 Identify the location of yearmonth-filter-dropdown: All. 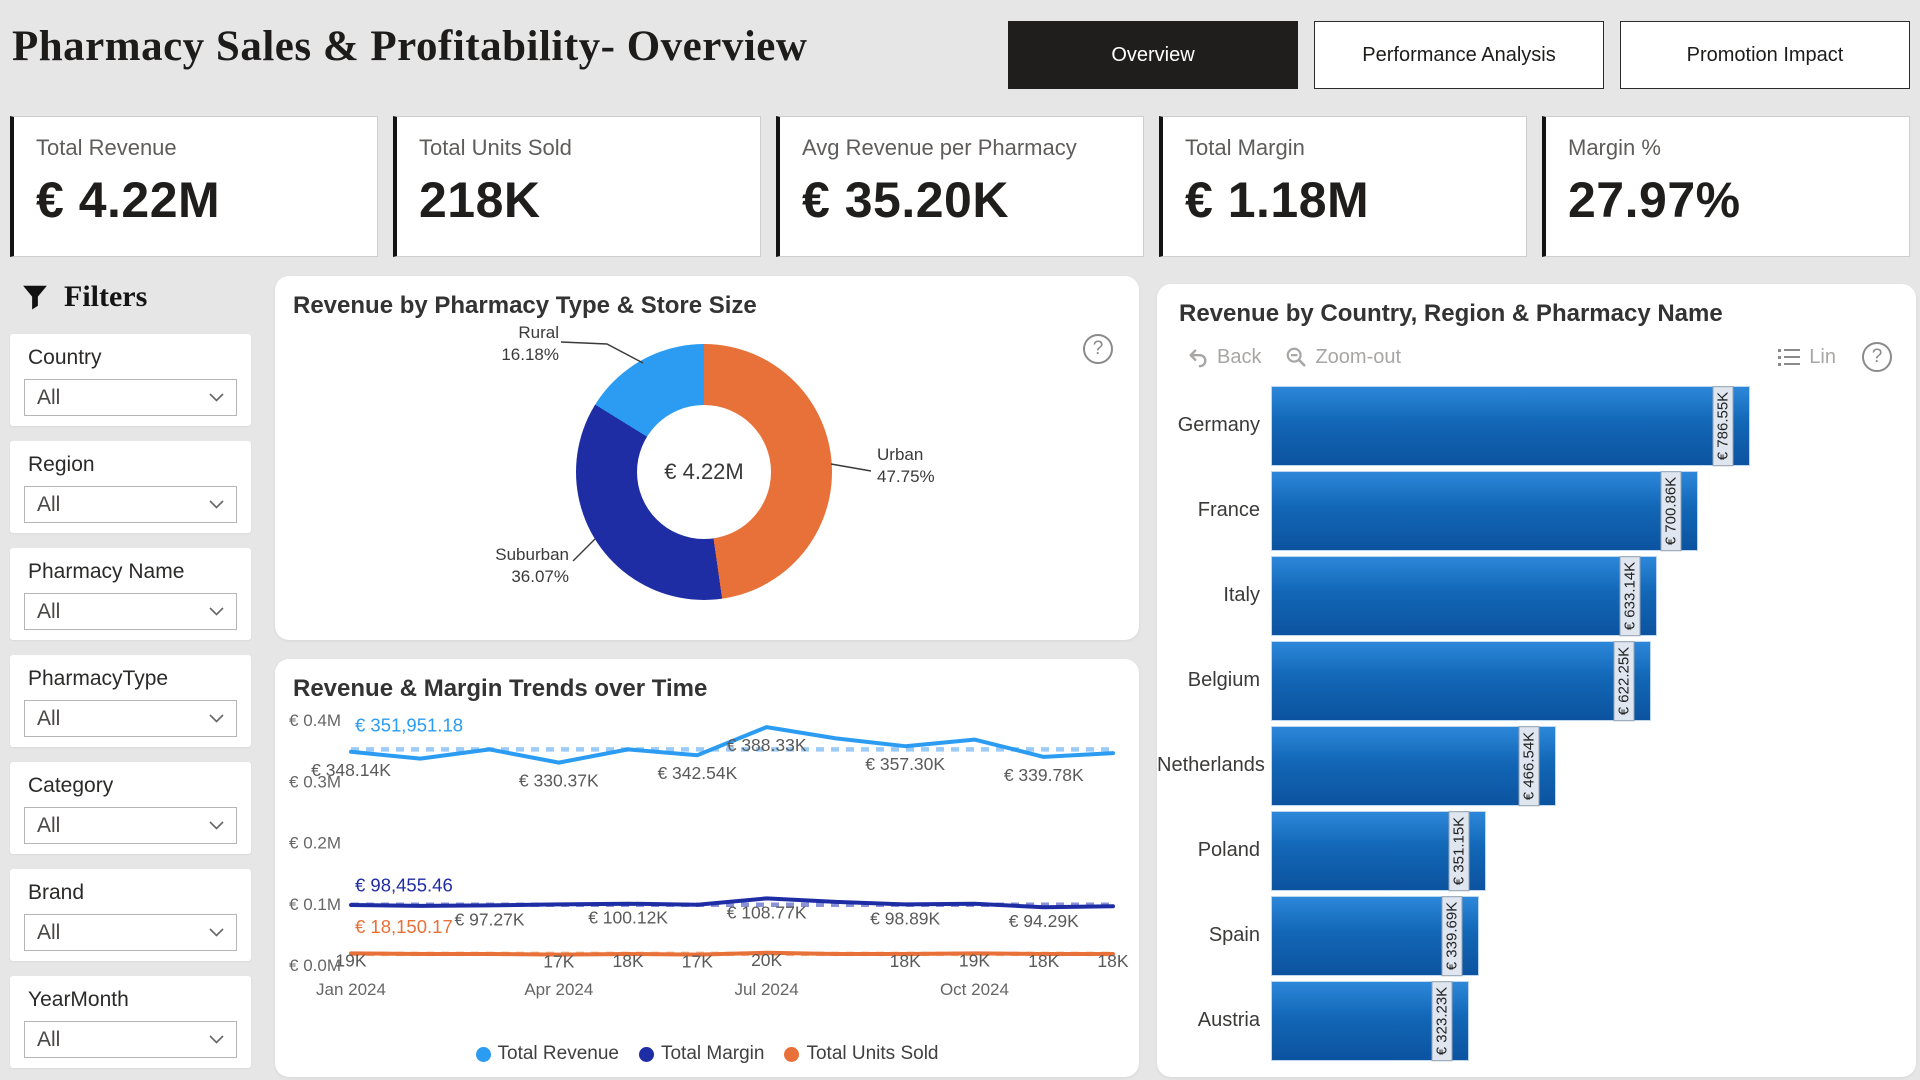
(130, 1039).